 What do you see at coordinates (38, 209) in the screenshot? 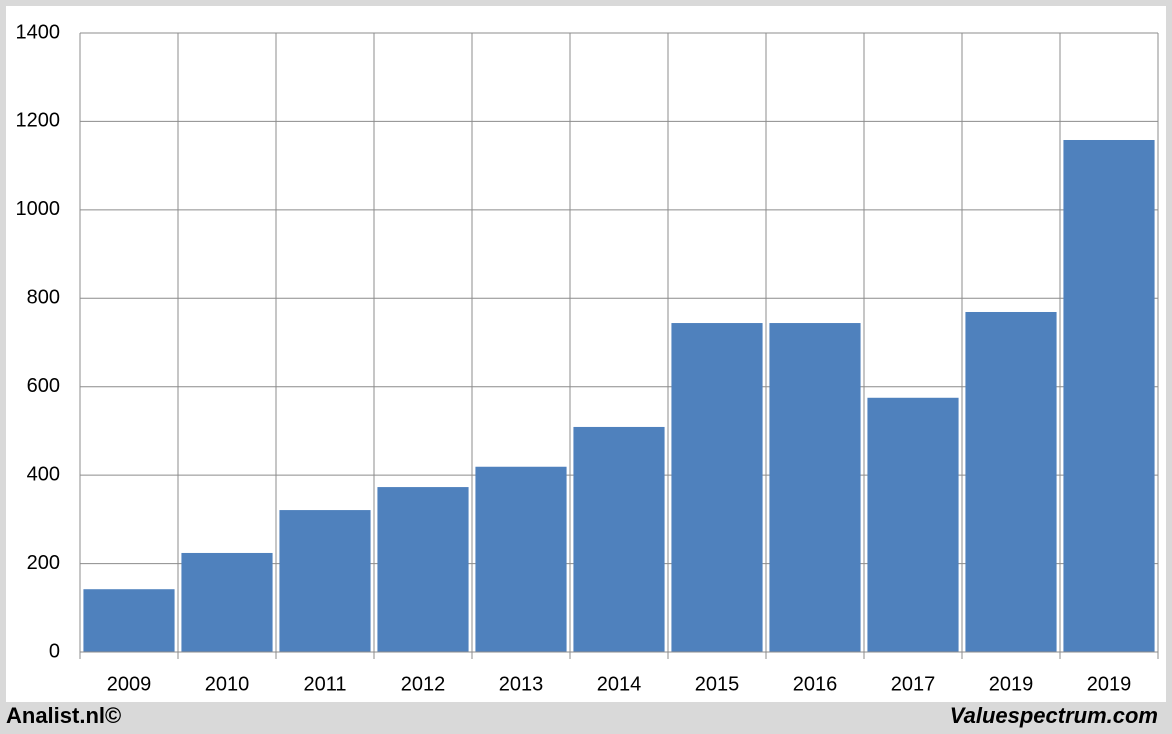
I see `y-tick-label: 1000` at bounding box center [38, 209].